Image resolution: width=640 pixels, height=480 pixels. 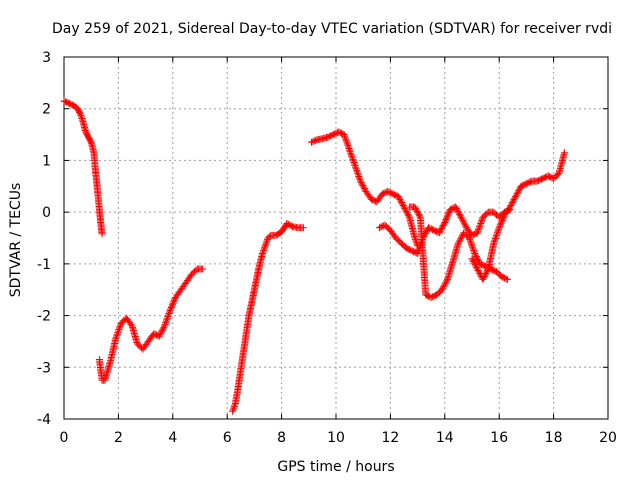 I want to click on series-arc5, so click(x=445, y=230).